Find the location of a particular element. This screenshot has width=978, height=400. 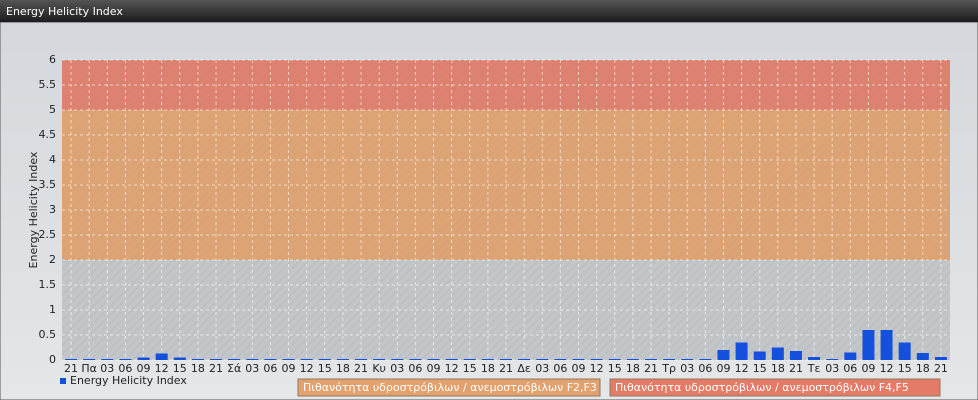

x-tick-label: Τε is located at coordinates (814, 368).